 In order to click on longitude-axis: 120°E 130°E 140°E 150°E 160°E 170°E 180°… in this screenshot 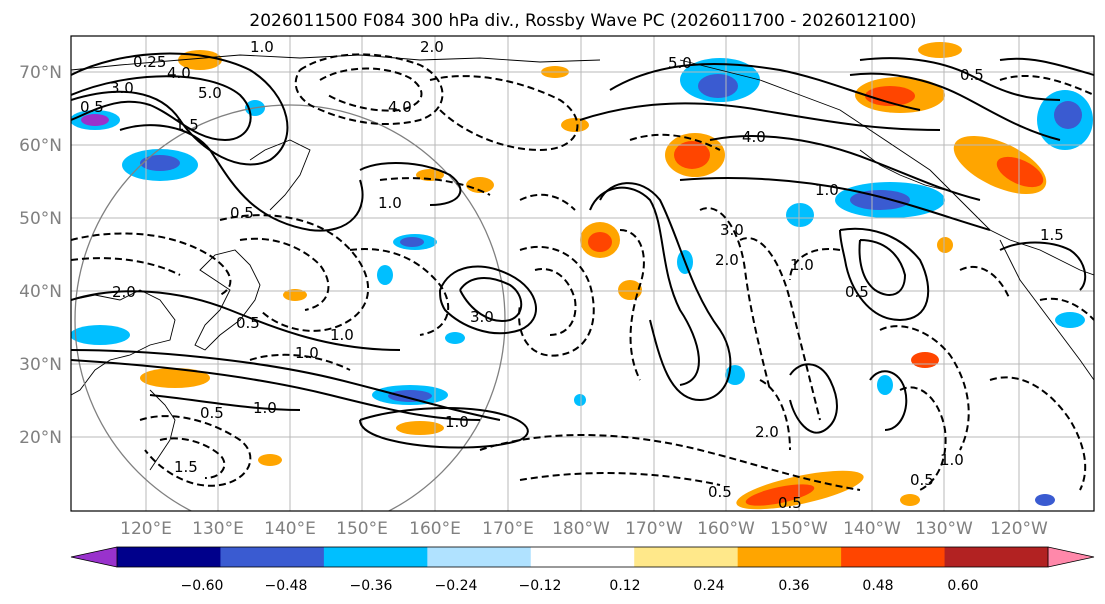, I will do `click(584, 529)`.